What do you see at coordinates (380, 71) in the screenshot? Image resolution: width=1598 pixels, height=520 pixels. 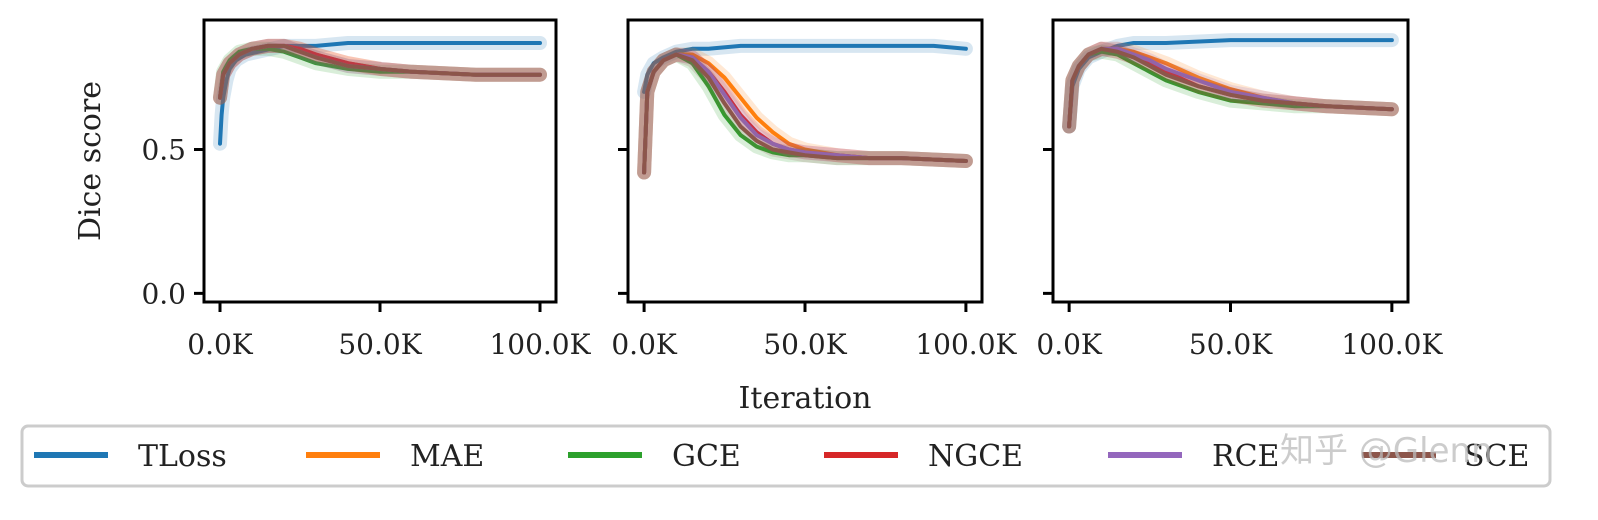 I see `series-line-sce-p1` at bounding box center [380, 71].